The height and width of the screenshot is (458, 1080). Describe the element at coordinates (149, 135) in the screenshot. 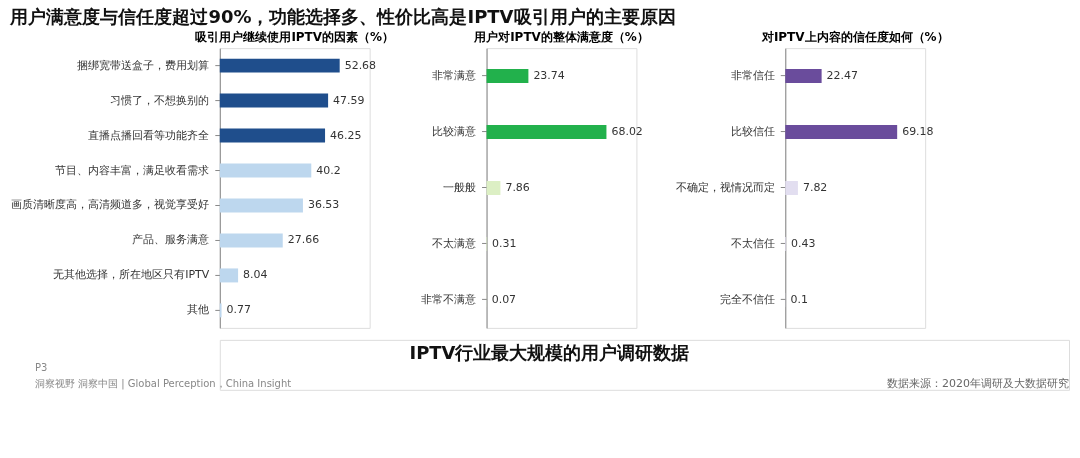

I see `y-tick-label: 直播点播回看等功能齐全` at that location.